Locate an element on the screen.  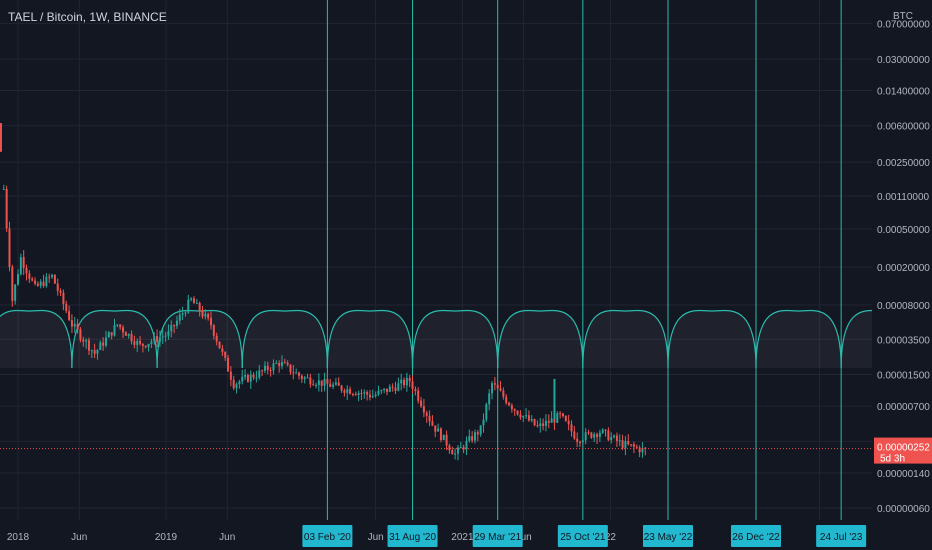
y-tick-label: 0.00110000 is located at coordinates (903, 197).